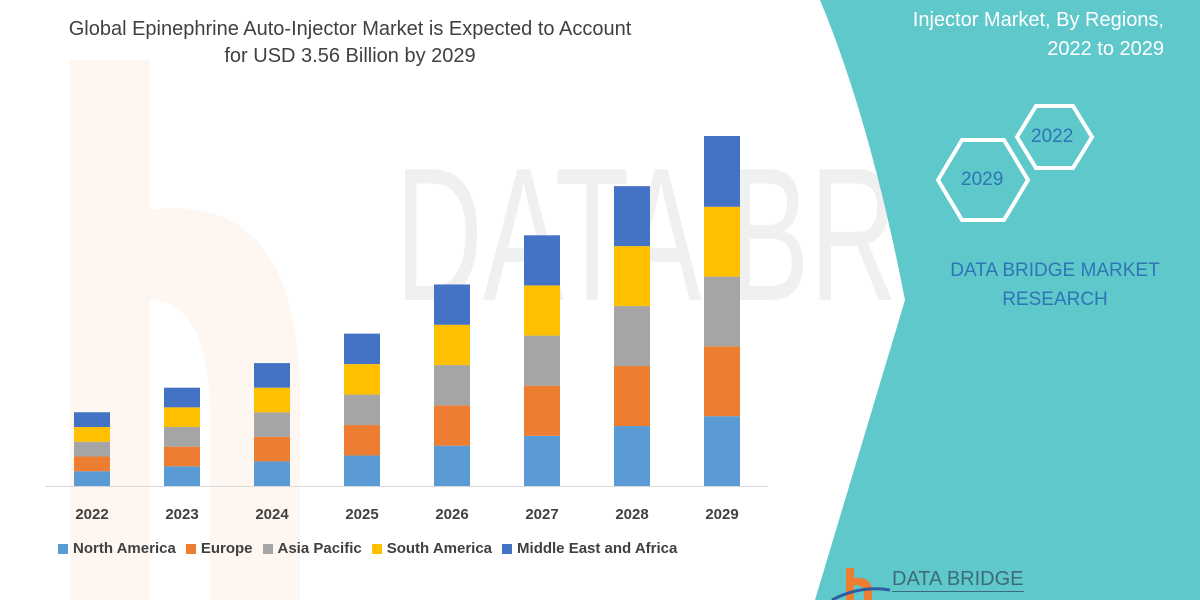 The image size is (1200, 600). Describe the element at coordinates (721, 514) in the screenshot. I see `x-tick-label: 2029` at that location.